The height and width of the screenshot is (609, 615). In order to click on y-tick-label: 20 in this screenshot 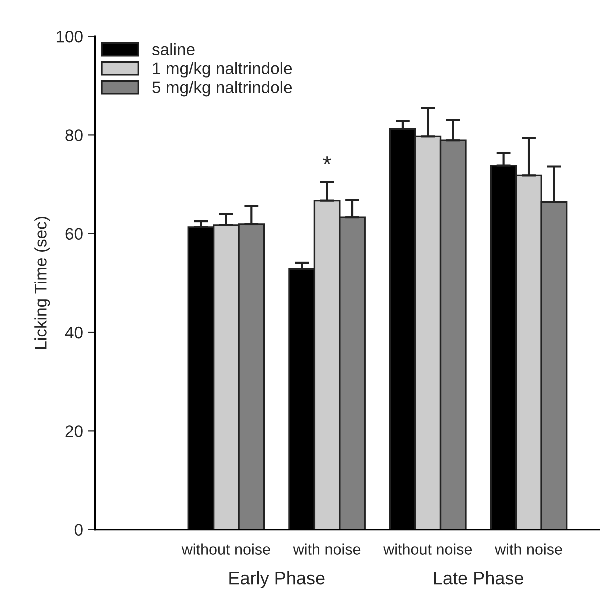, I will do `click(74, 432)`.